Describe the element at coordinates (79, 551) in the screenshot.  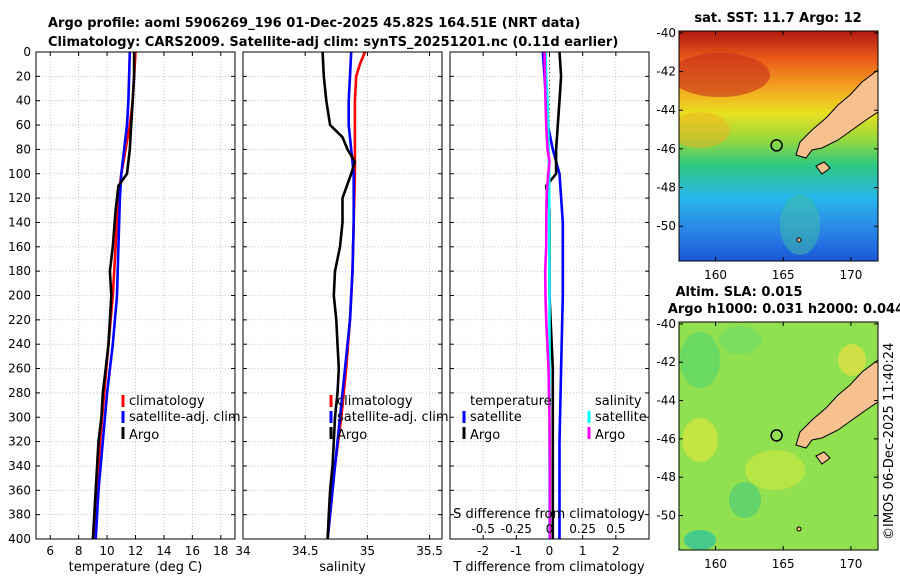
I see `x-tick-label: 8` at that location.